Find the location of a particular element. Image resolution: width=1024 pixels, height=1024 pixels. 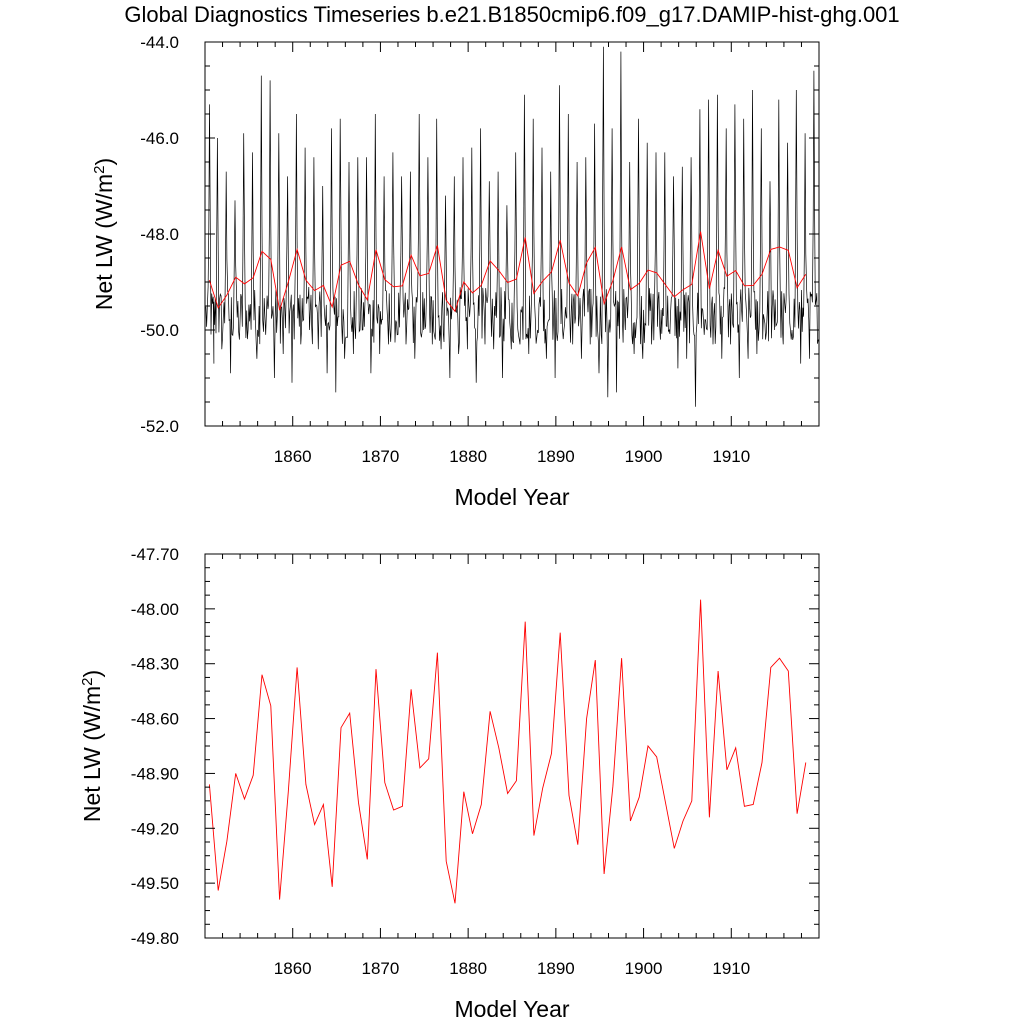

bottom-y-tick-label: -49.80 is located at coordinates (155, 938).